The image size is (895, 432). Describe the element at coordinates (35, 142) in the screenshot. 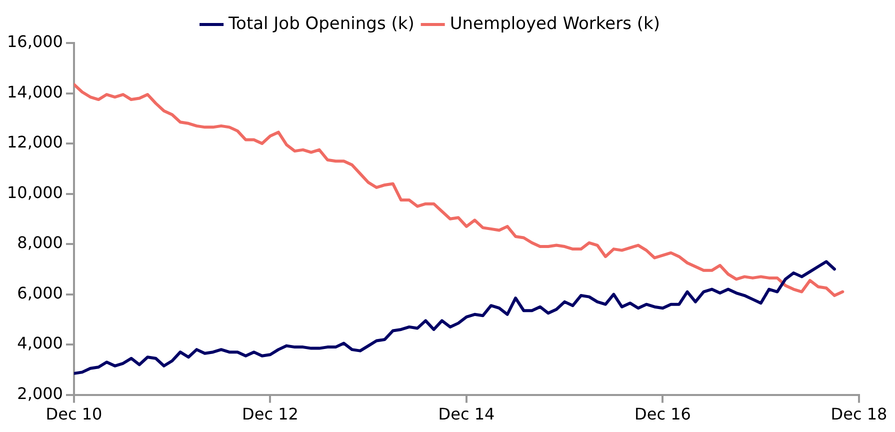

I see `y-tick-label: 12,000` at that location.